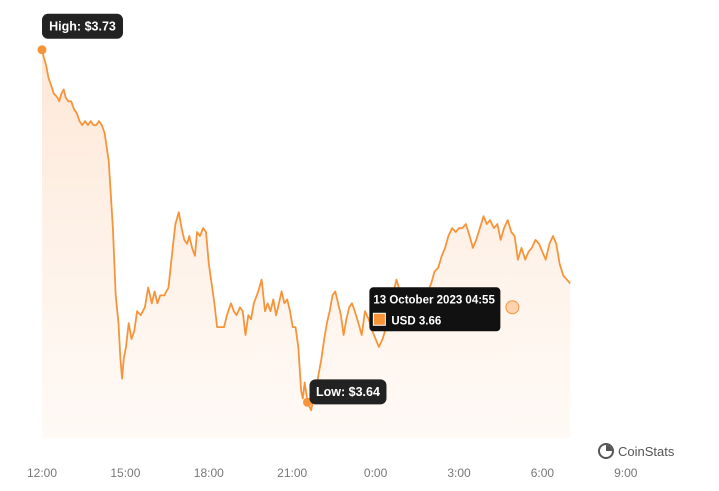  I want to click on hover-marker, so click(512, 307).